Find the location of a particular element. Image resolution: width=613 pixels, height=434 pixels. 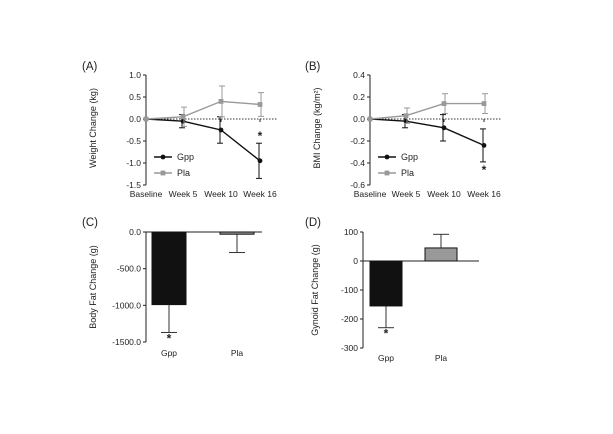

y-tick-label: -1500.0 is located at coordinates (126, 342).